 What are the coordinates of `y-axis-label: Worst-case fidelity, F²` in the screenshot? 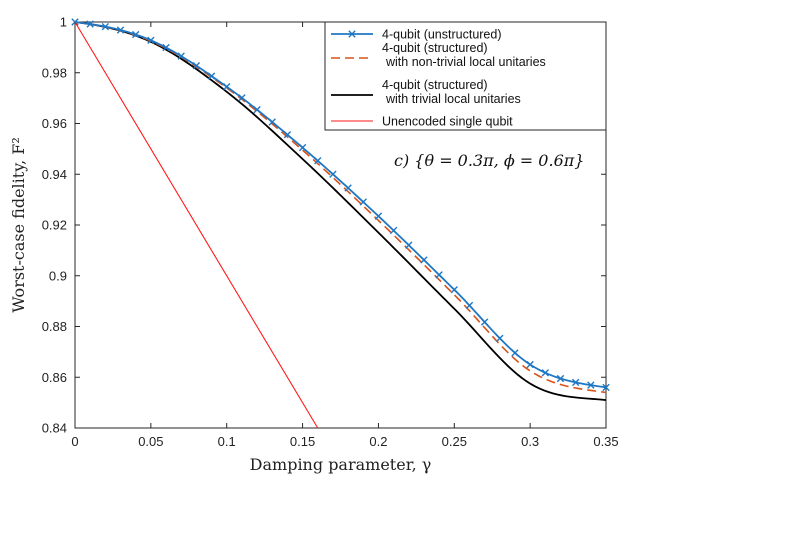 It's located at (18, 225).